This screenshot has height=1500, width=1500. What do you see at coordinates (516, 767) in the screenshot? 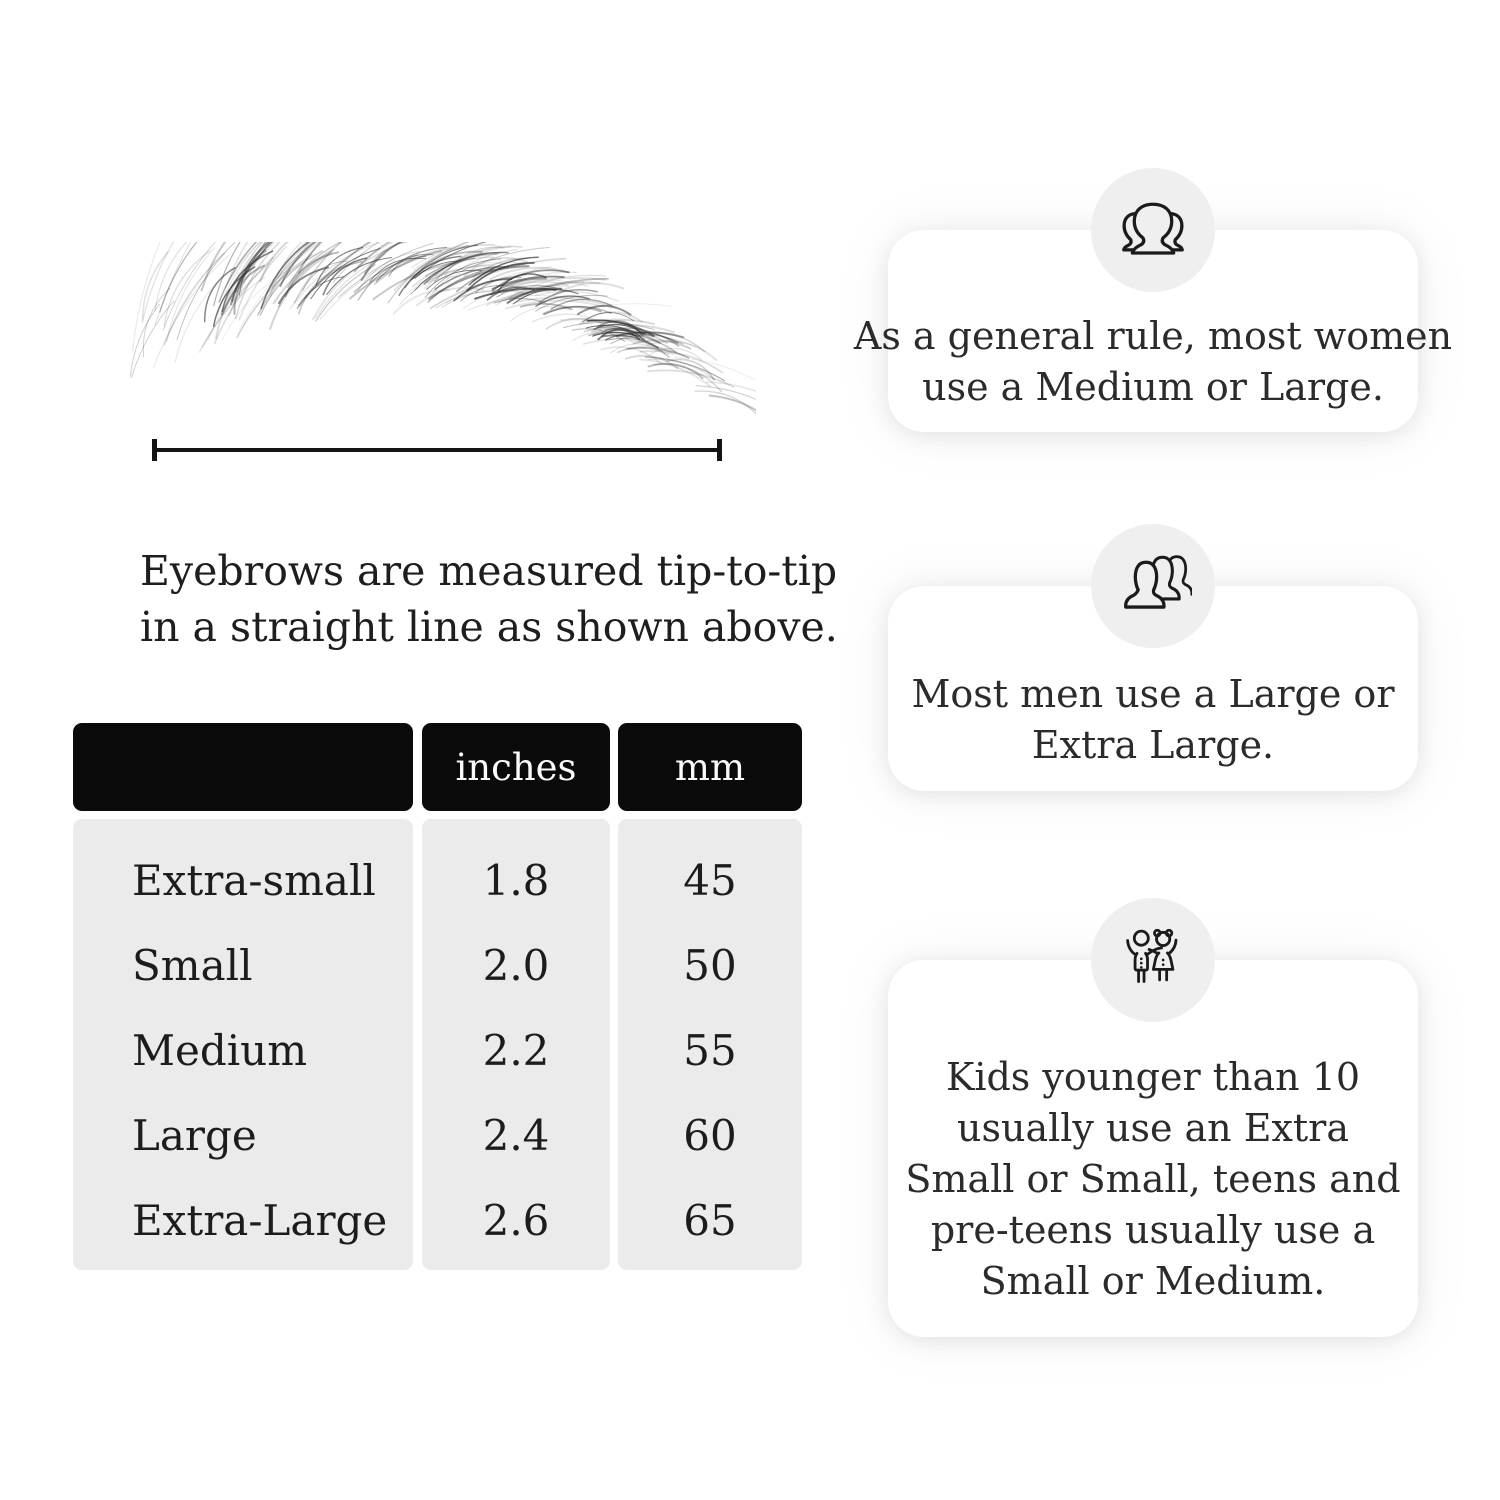
I see `table-header-inches: inches` at bounding box center [516, 767].